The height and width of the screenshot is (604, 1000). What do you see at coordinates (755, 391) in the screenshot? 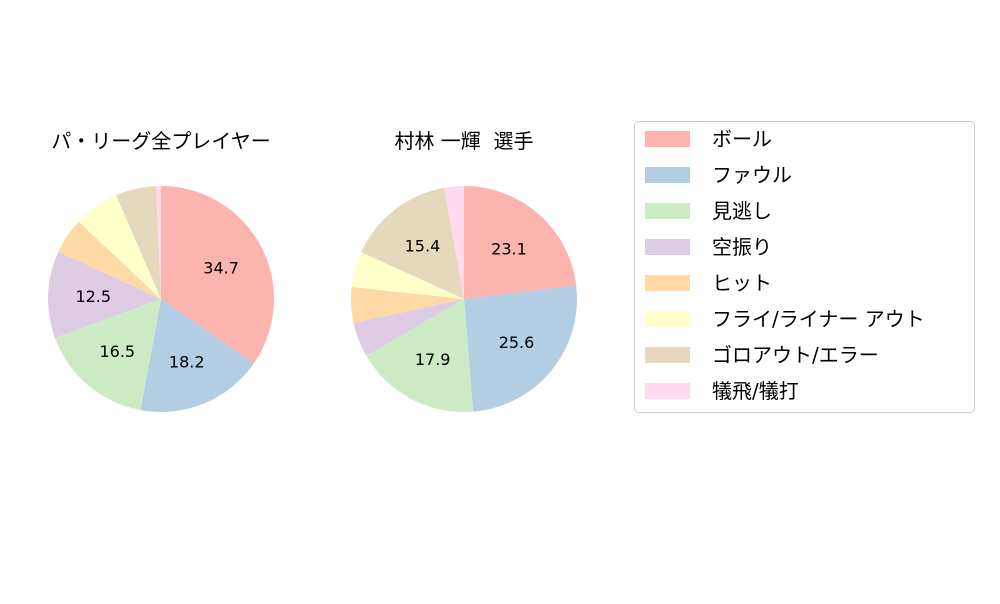
I see `legend-label: 犠飛/犠打` at bounding box center [755, 391].